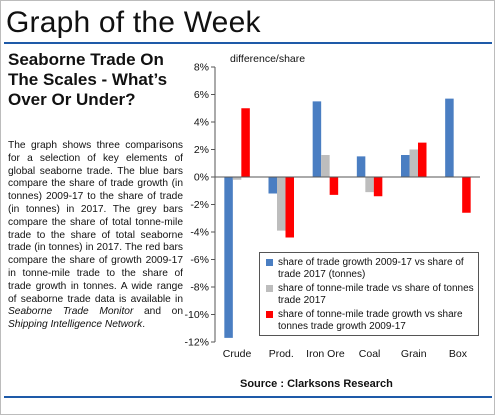 This screenshot has height=415, width=495. What do you see at coordinates (269, 288) in the screenshot?
I see `legend-swatch-grey` at bounding box center [269, 288].